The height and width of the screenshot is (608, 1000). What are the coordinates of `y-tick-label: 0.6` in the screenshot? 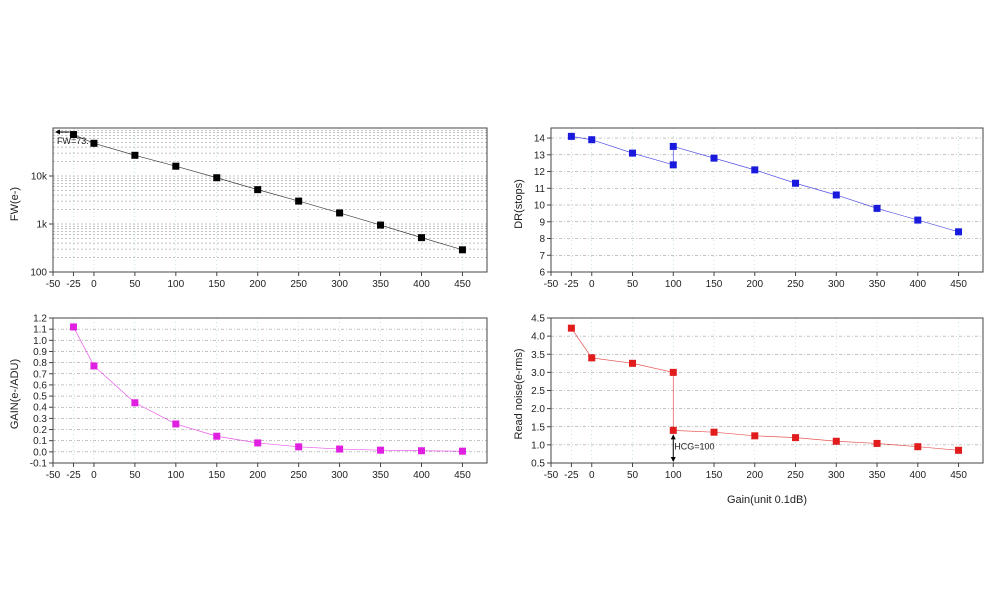 It's located at (40, 385).